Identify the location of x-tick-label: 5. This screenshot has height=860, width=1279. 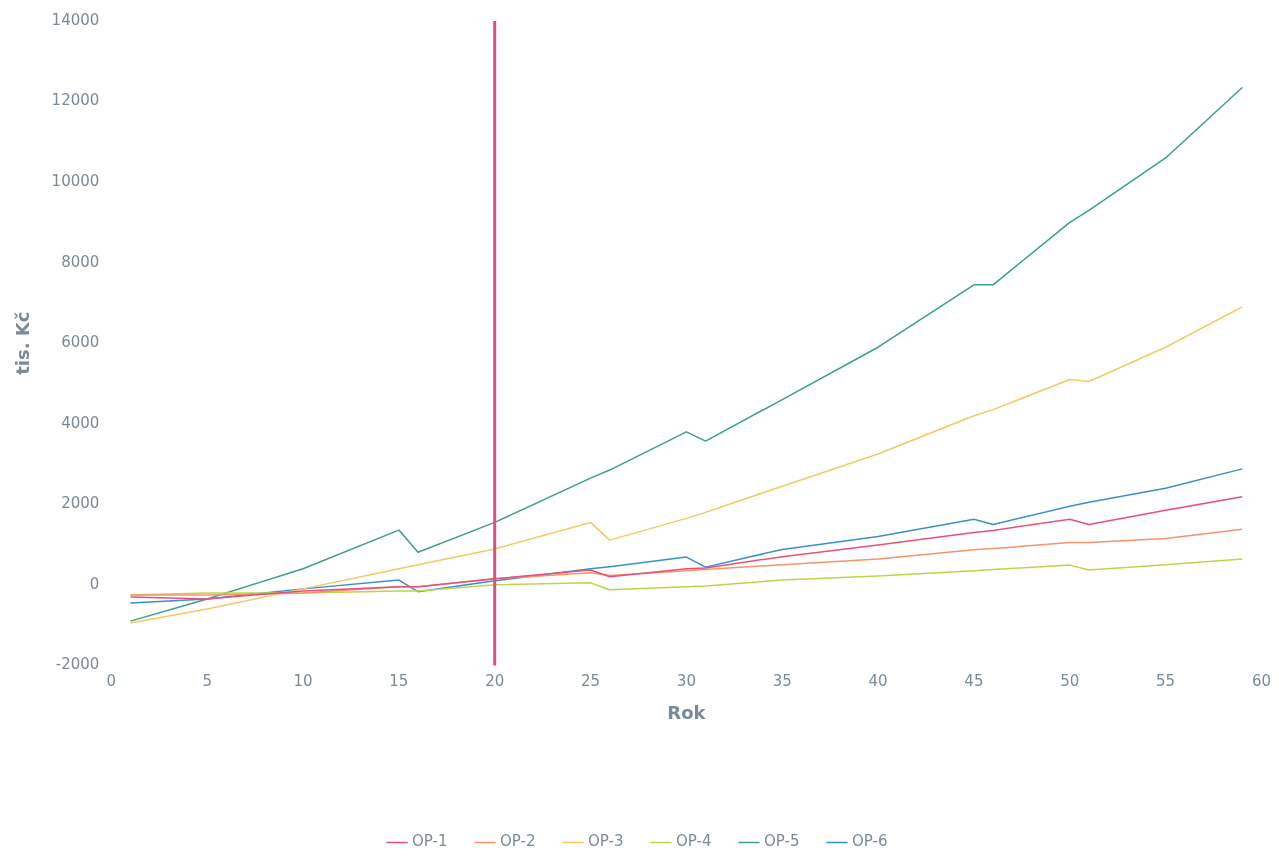
(207, 681).